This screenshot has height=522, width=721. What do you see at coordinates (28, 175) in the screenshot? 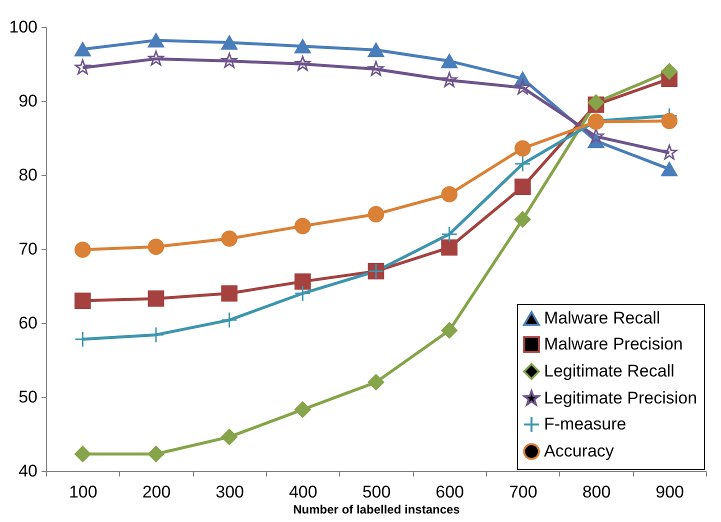
I see `y-tick-label: 80` at bounding box center [28, 175].